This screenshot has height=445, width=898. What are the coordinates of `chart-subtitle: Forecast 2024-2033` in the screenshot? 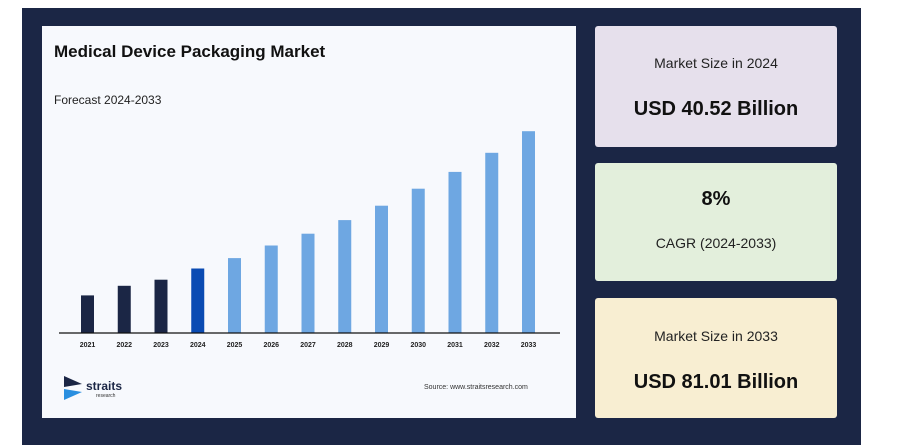 It's located at (108, 100).